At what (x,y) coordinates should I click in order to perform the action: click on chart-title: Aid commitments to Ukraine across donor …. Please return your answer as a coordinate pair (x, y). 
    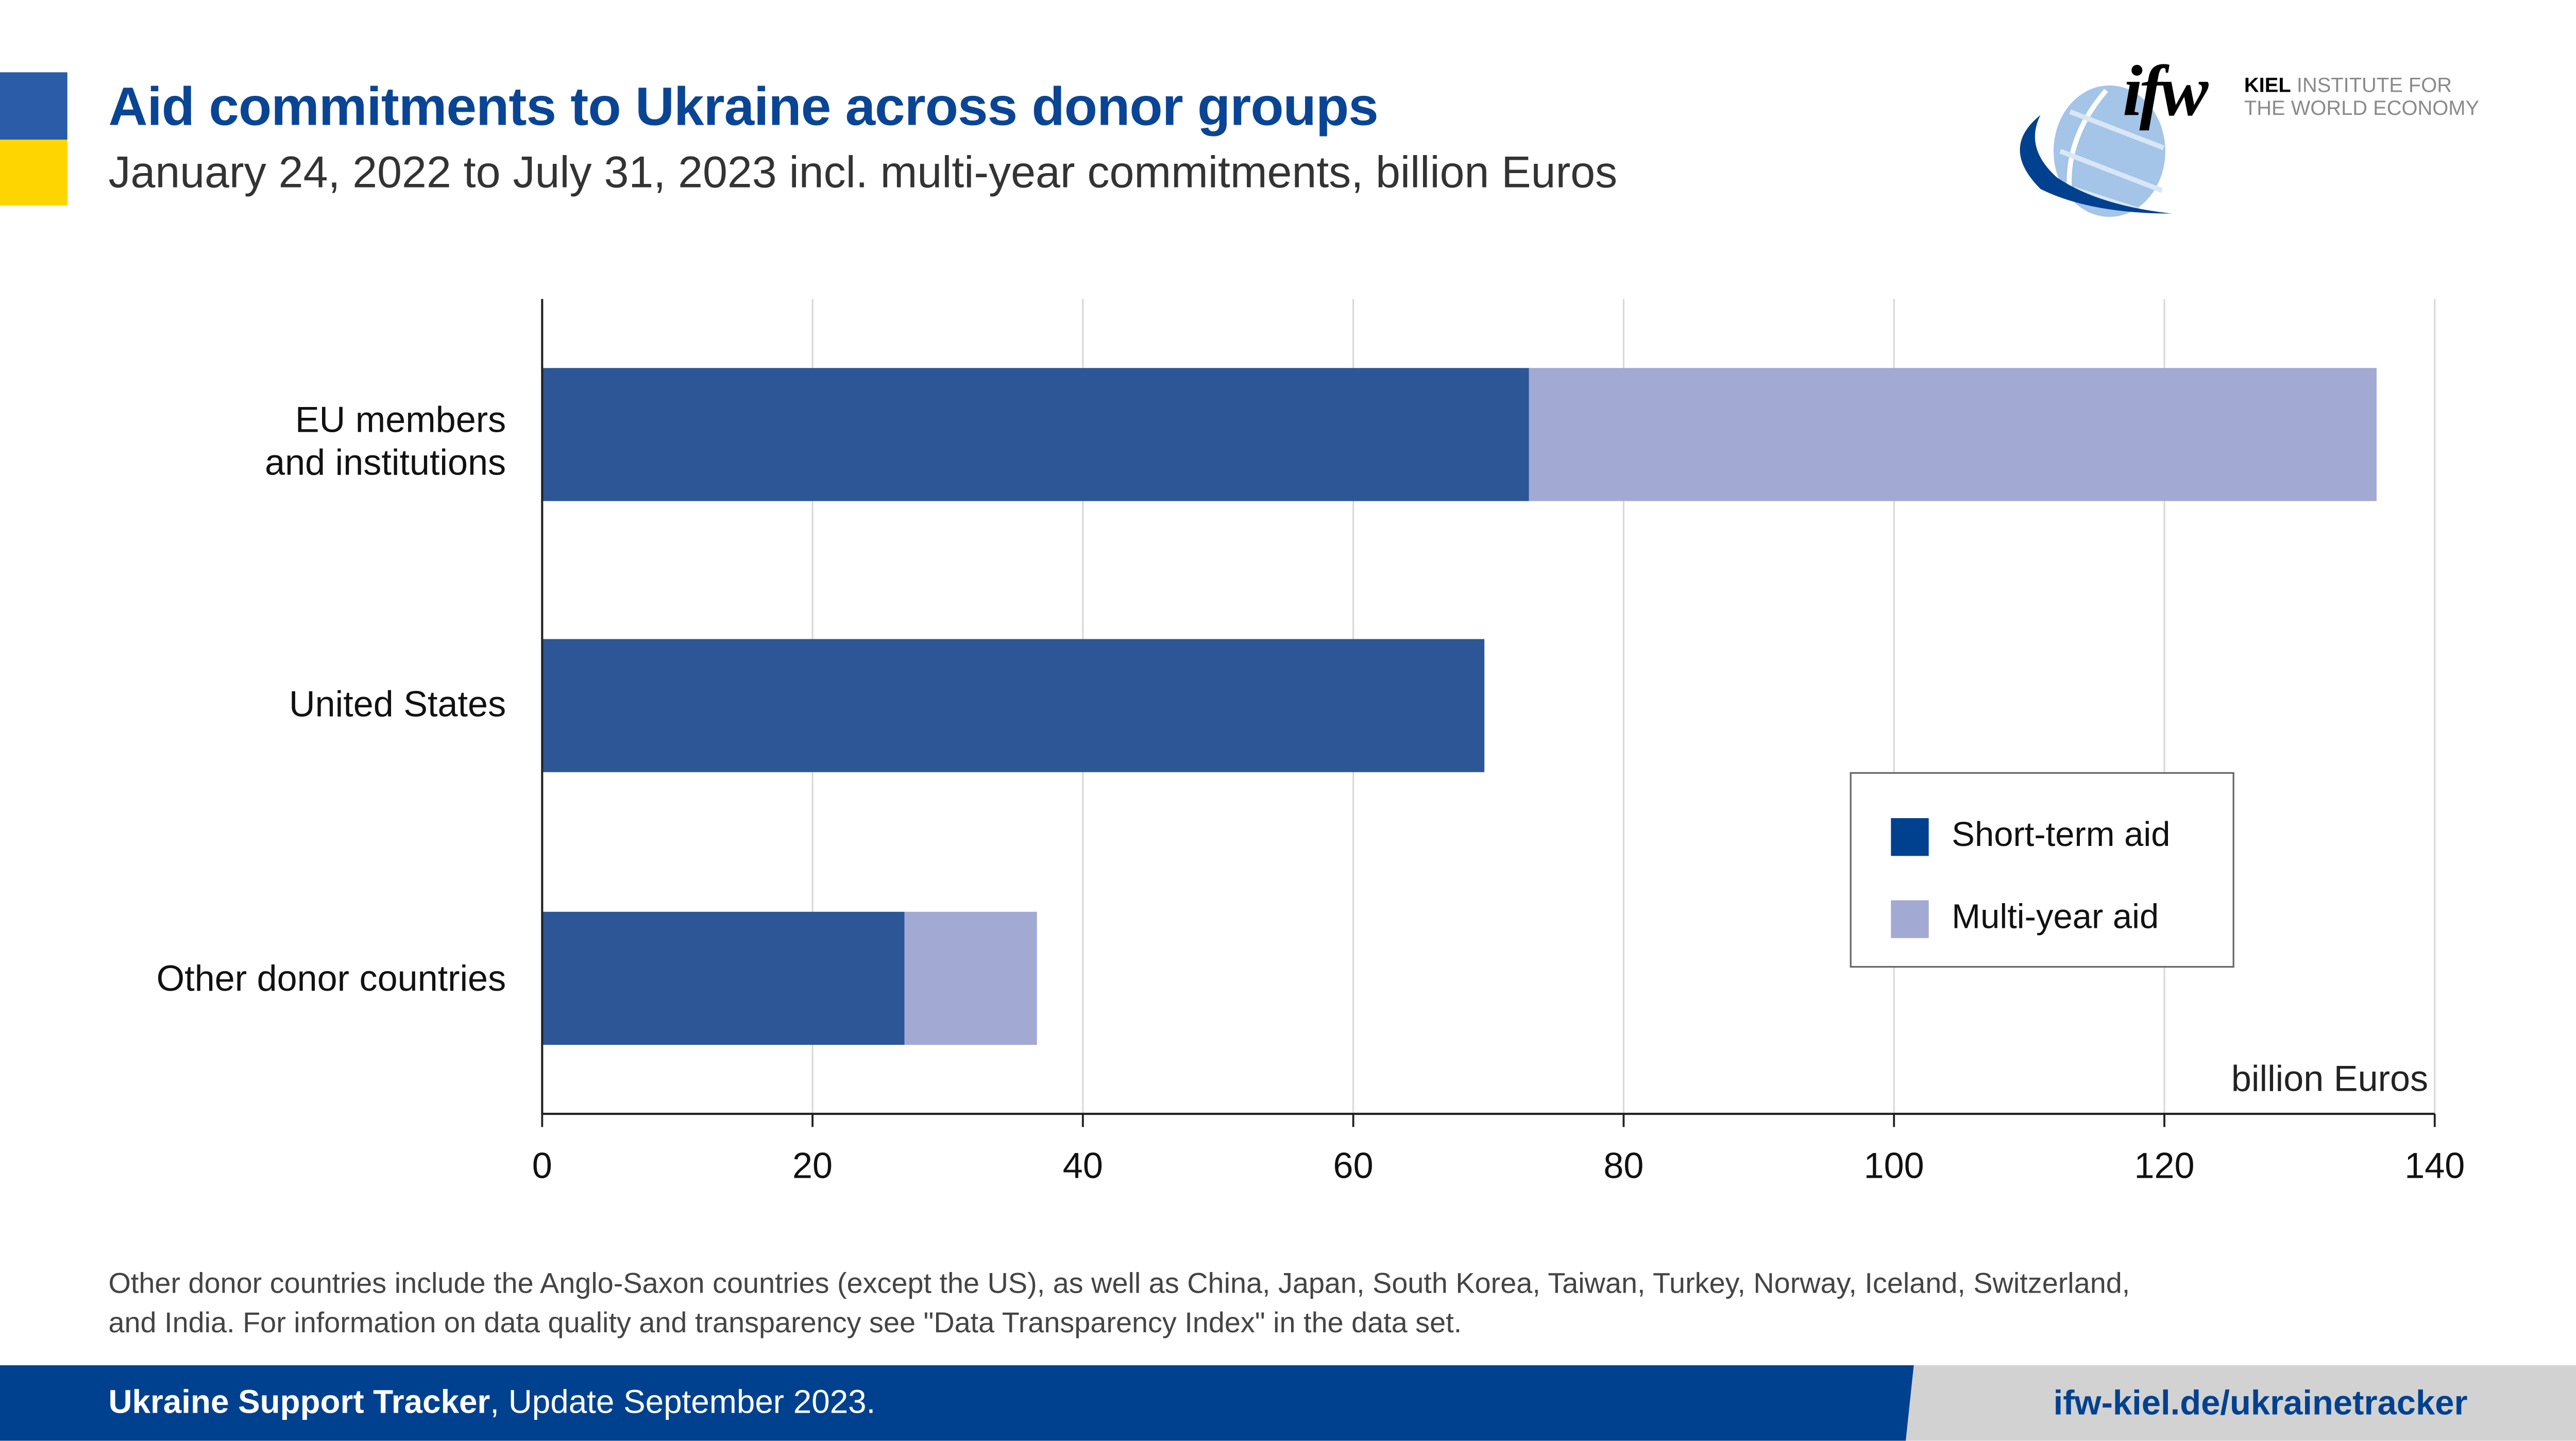
    Looking at the image, I should click on (743, 106).